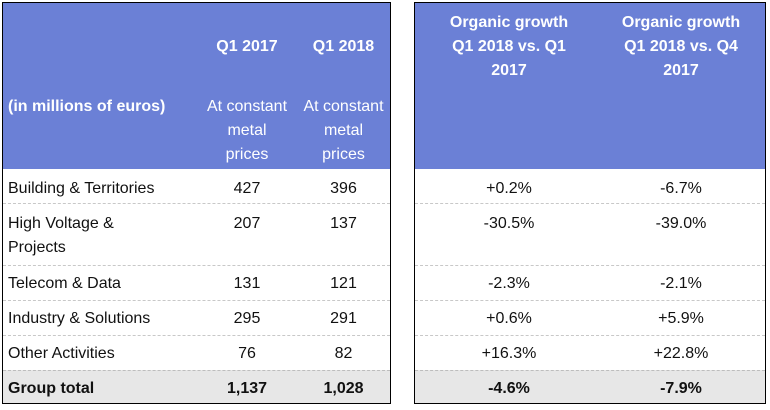 This screenshot has width=770, height=410. Describe the element at coordinates (509, 70) in the screenshot. I see `growth-q1-line-3: 2017` at that location.